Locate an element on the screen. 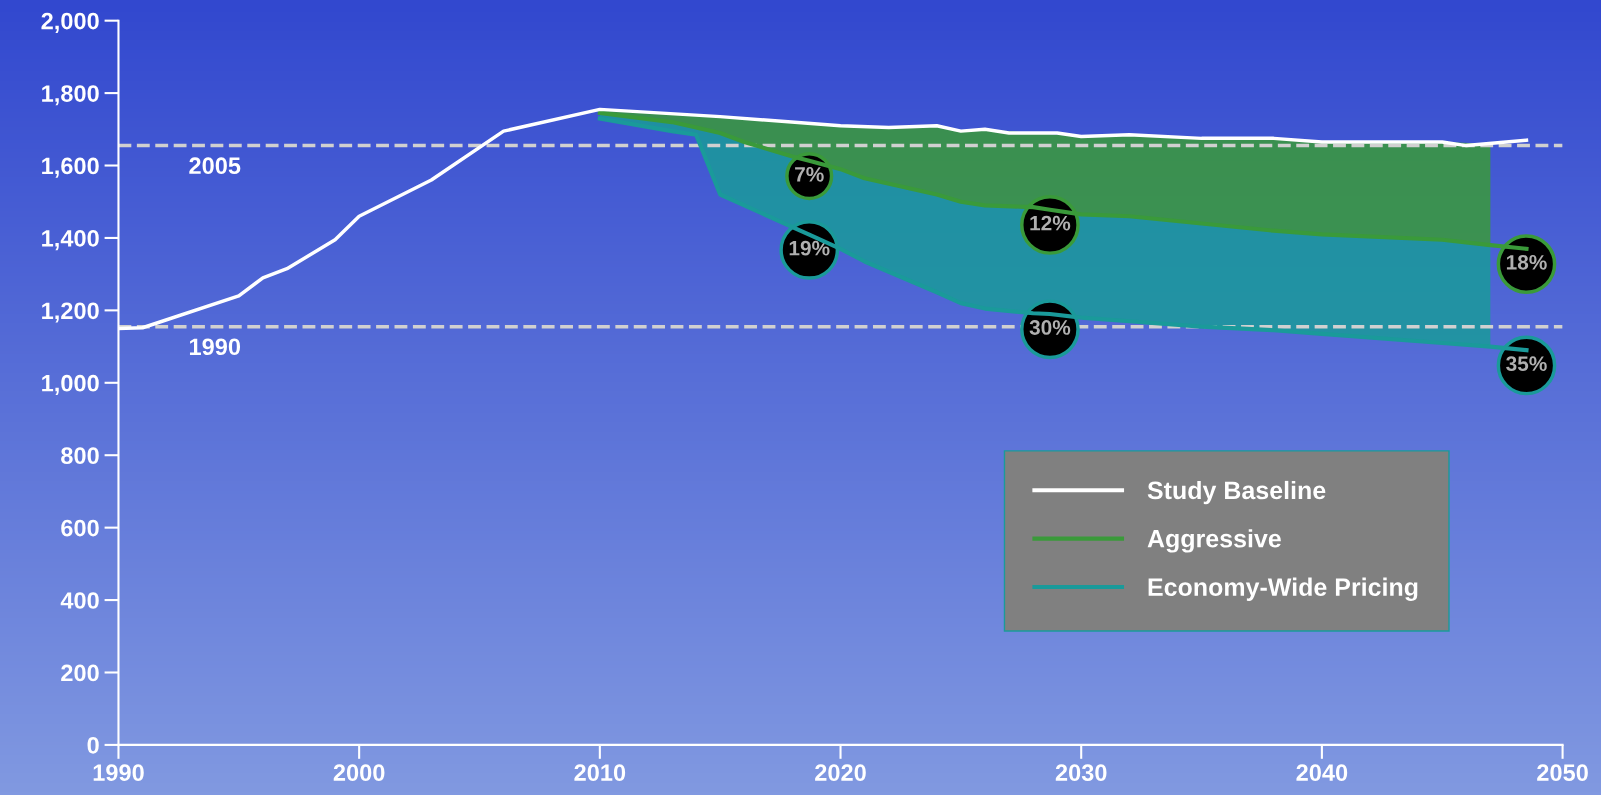  y-tick-label: 2,000 is located at coordinates (70, 22).